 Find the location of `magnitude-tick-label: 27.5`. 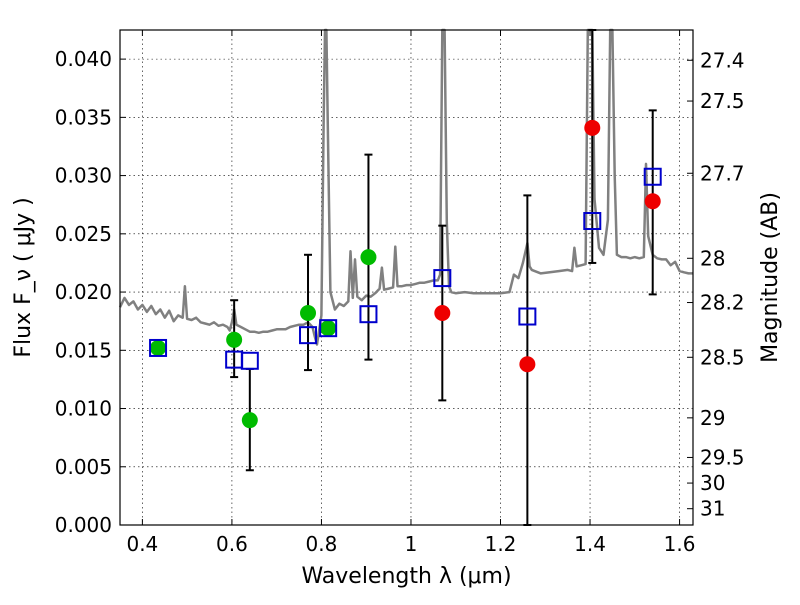

magnitude-tick-label: 27.5 is located at coordinates (722, 101).